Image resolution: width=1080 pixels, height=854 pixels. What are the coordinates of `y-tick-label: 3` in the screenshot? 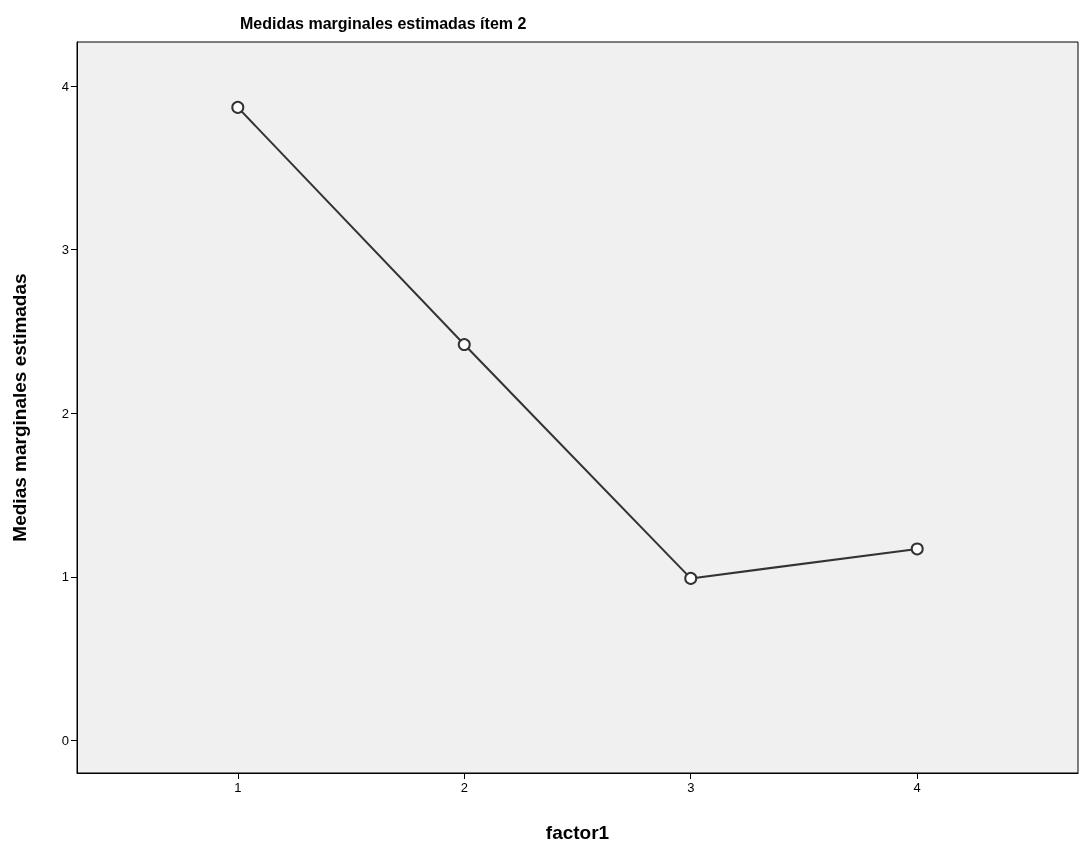 It's located at (65, 250).